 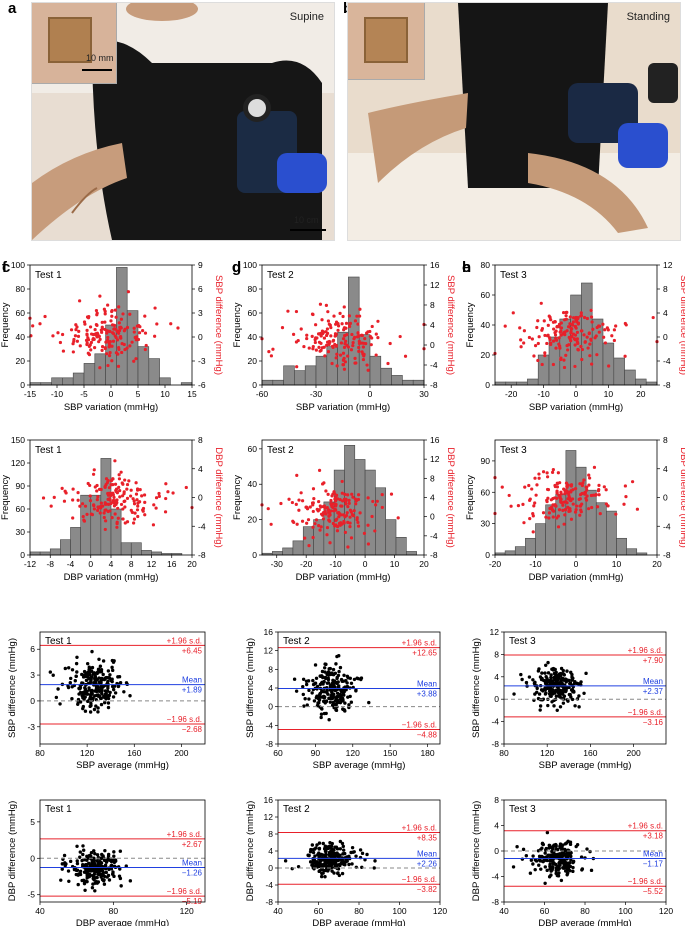 I want to click on x-tick-label: 100, so click(x=399, y=911).